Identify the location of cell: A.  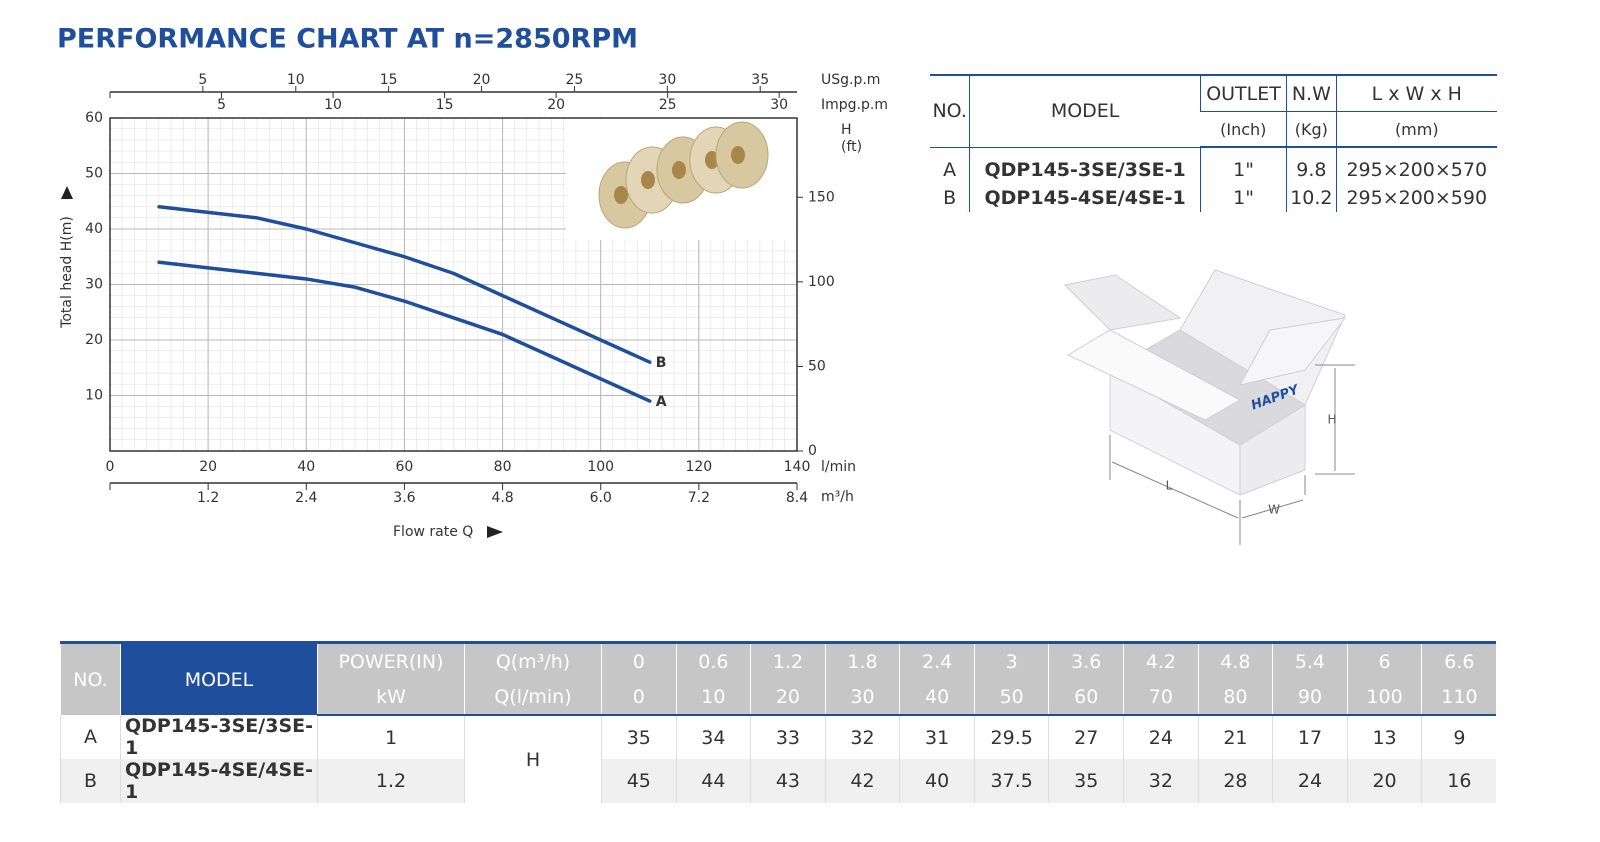
(90, 737).